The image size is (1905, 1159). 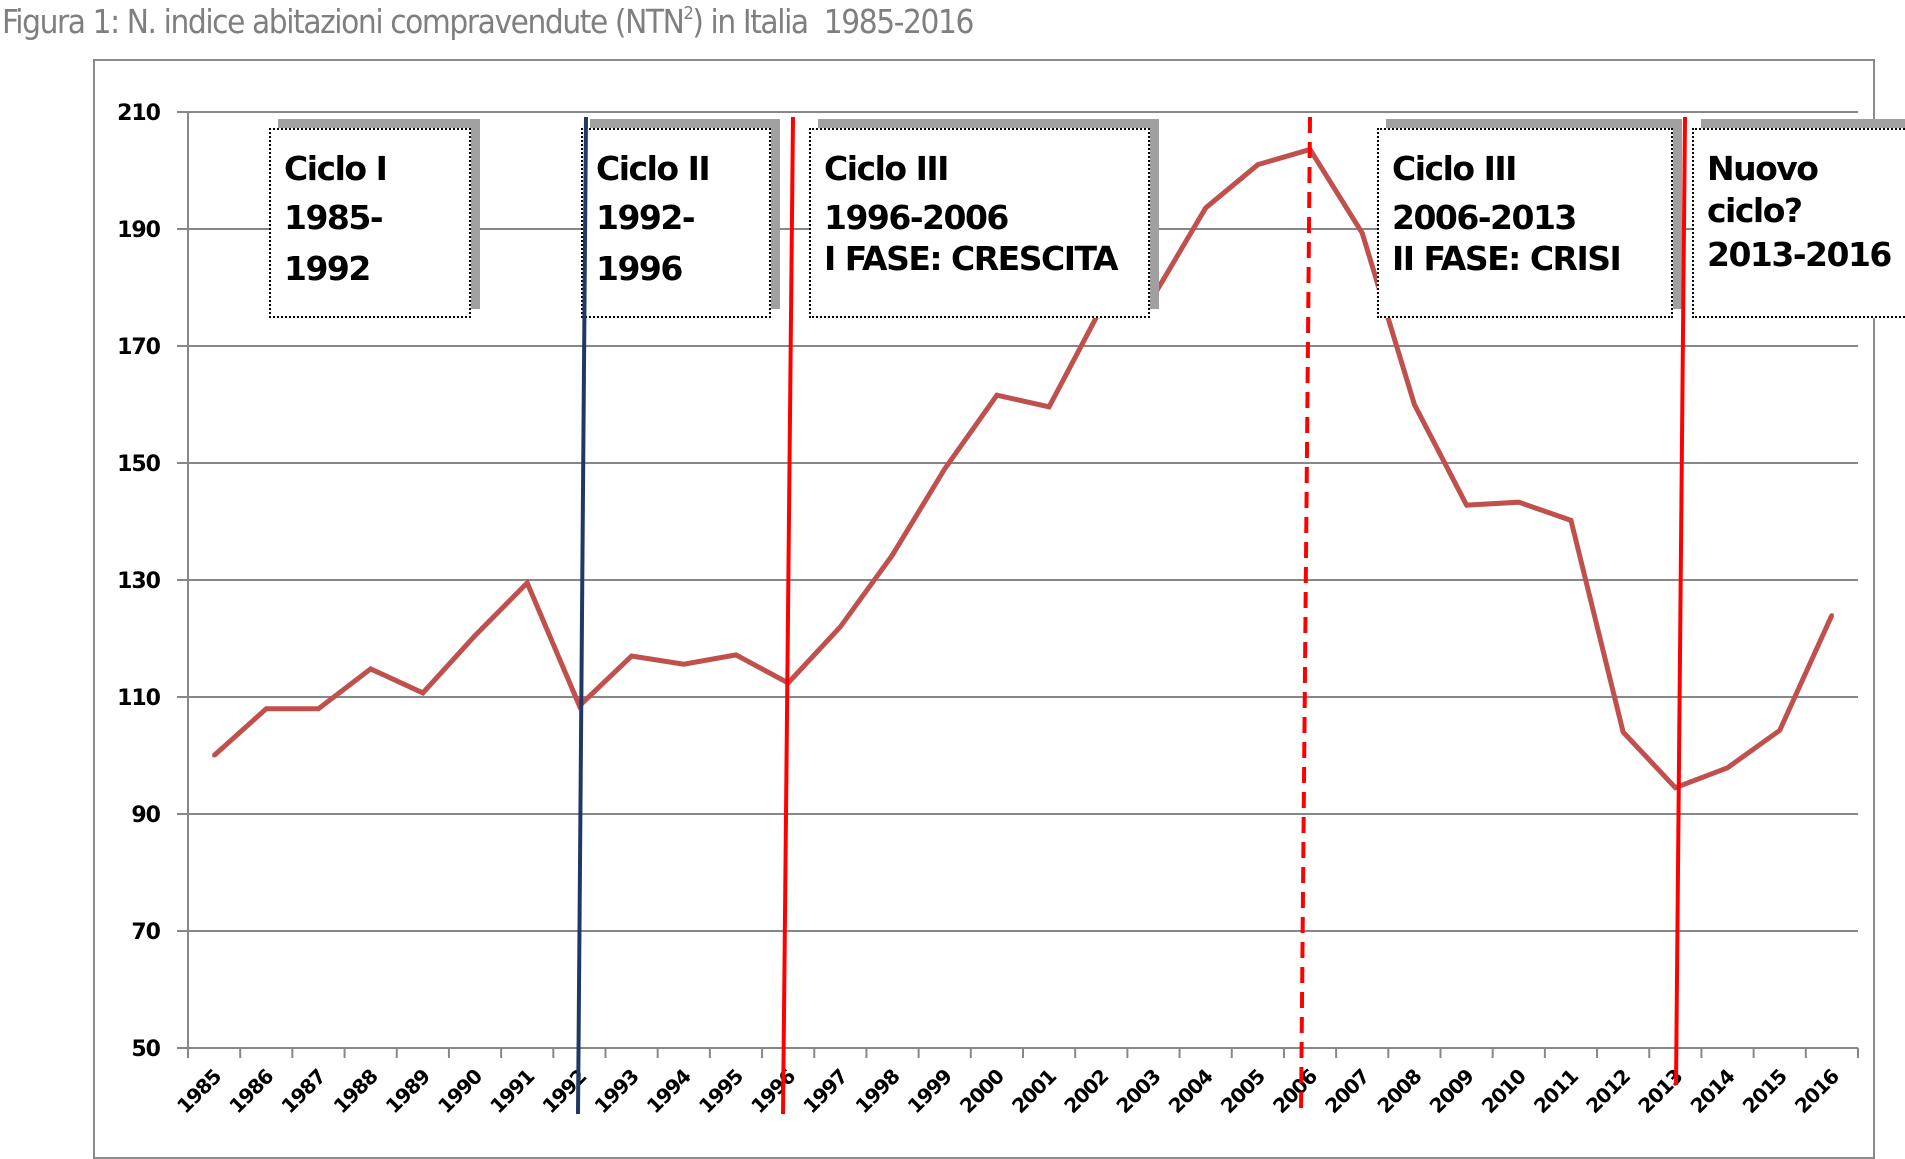 What do you see at coordinates (1295, 1092) in the screenshot?
I see `x-tick-label: 2006` at bounding box center [1295, 1092].